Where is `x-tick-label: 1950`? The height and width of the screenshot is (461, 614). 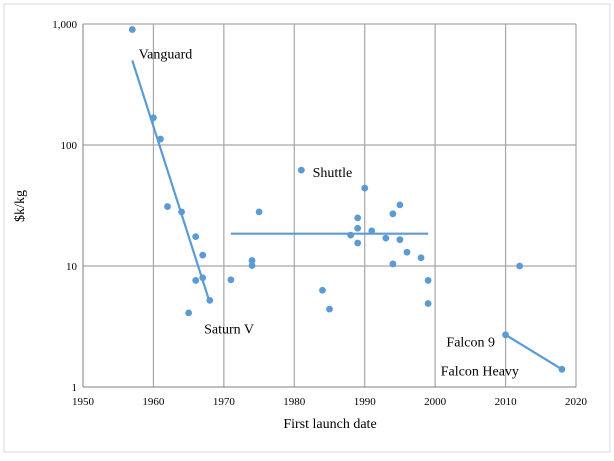 x-tick-label: 1950 is located at coordinates (83, 402).